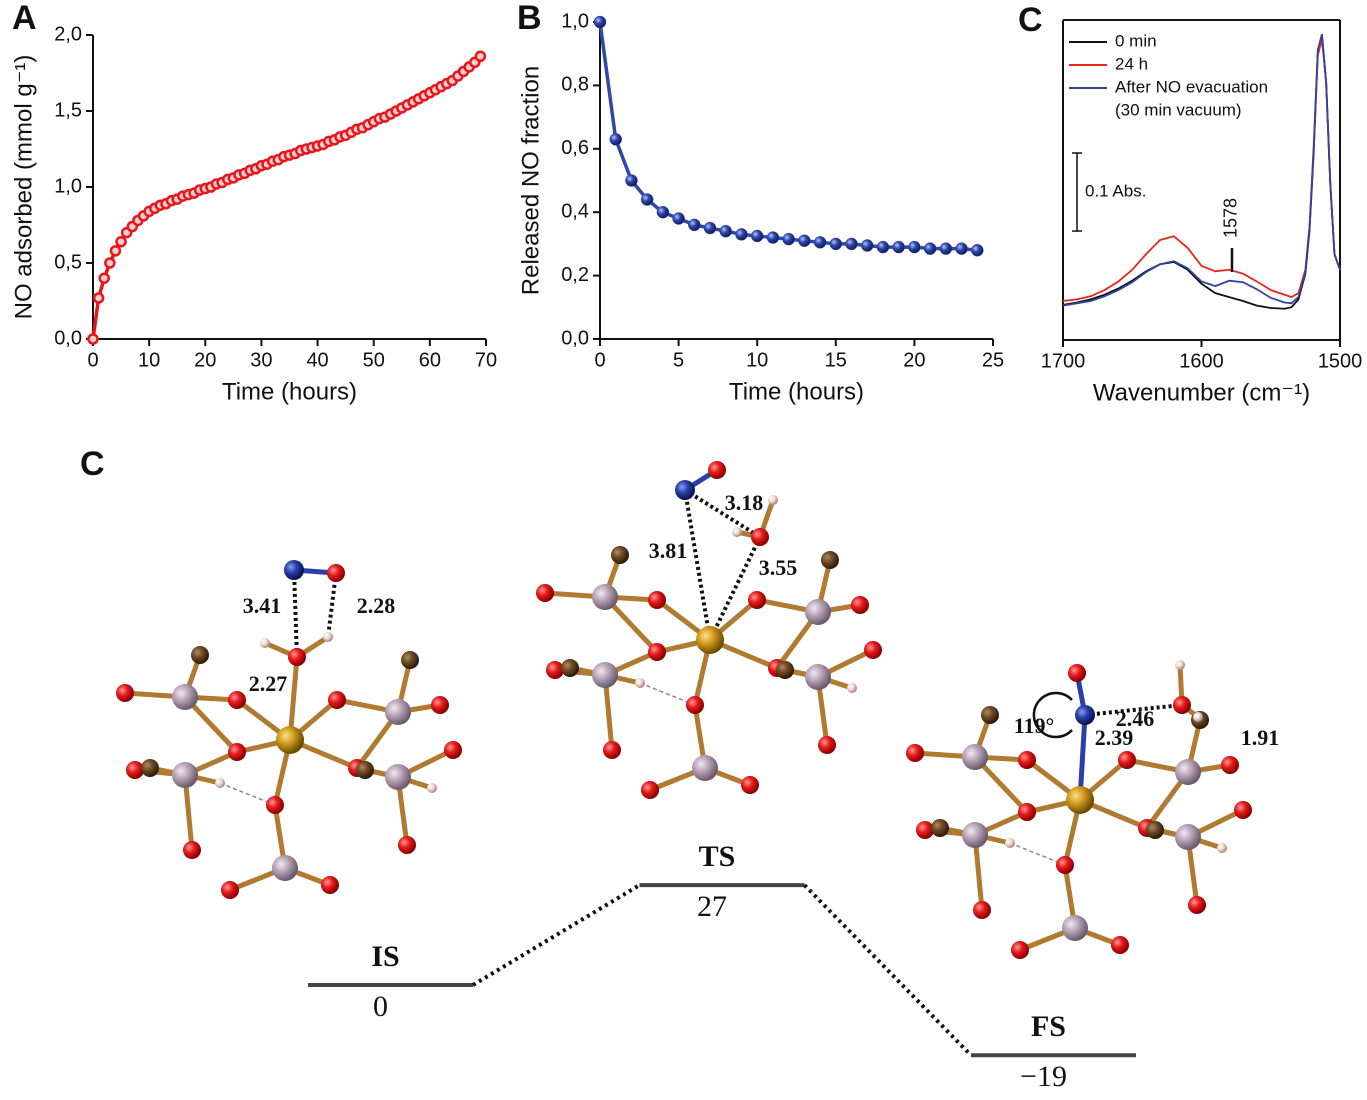  Describe the element at coordinates (374, 360) in the screenshot. I see `x-tick-label: 50` at that location.